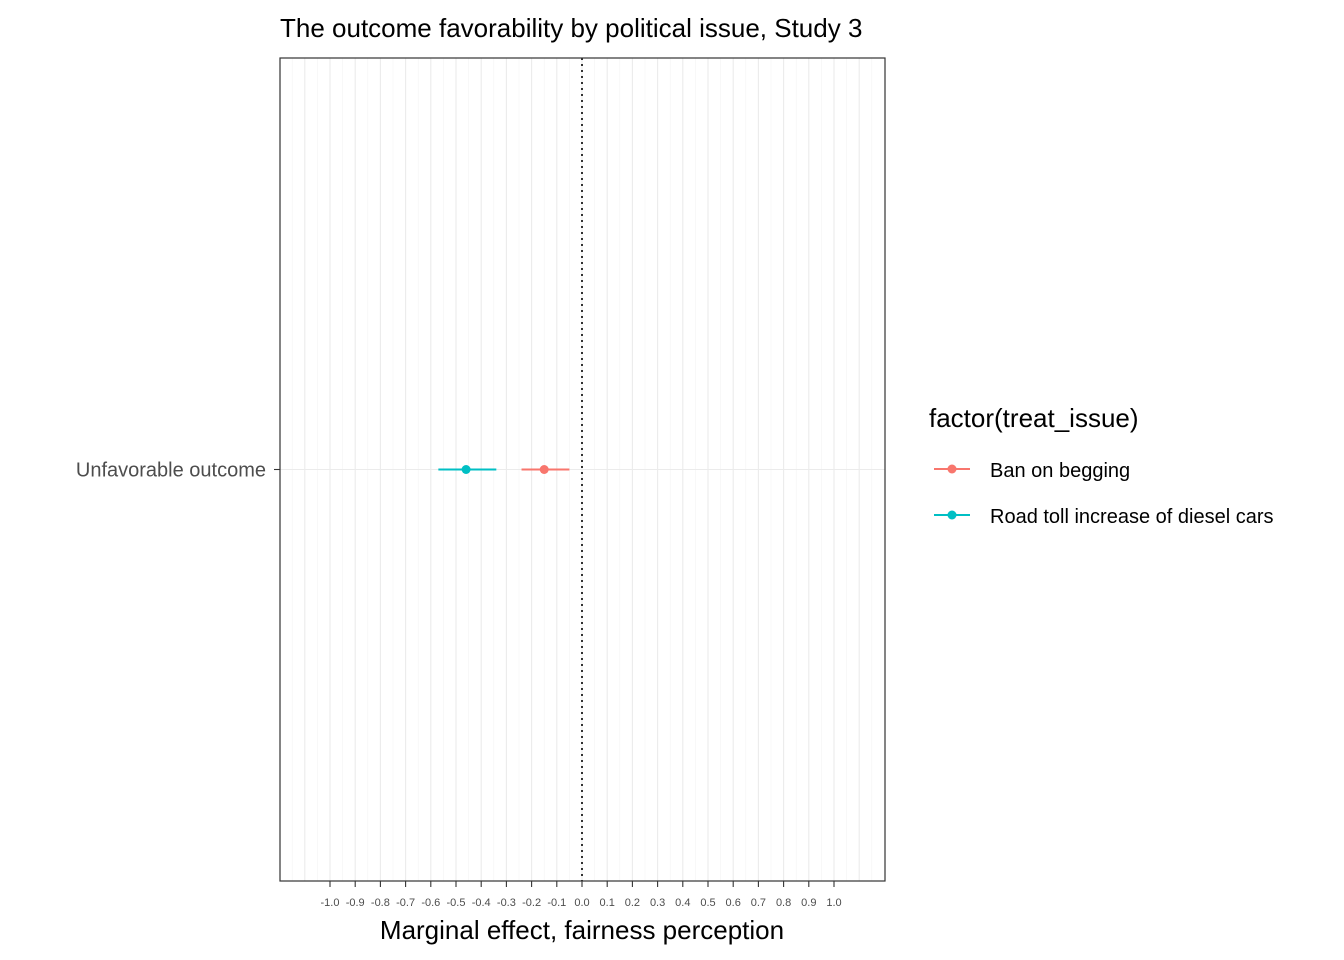 The height and width of the screenshot is (960, 1344). I want to click on x-tick-label: 1.0, so click(833, 903).